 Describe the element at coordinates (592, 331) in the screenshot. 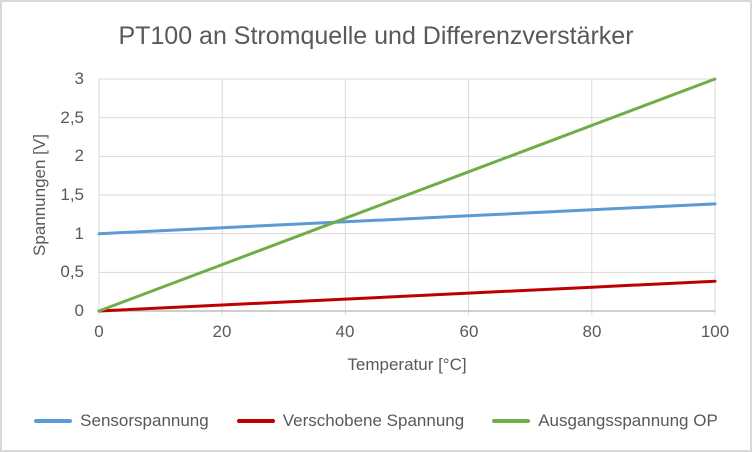

I see `x-tick-label: 80` at that location.